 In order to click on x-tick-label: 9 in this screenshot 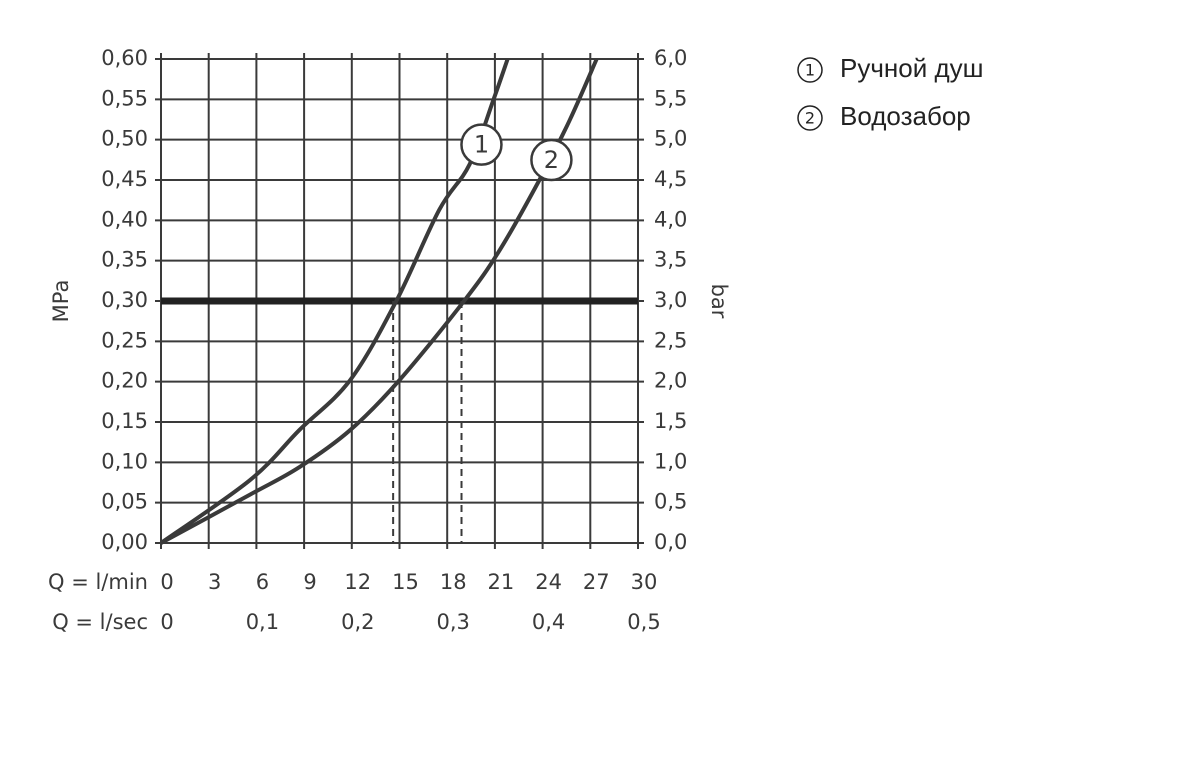, I will do `click(309, 582)`.